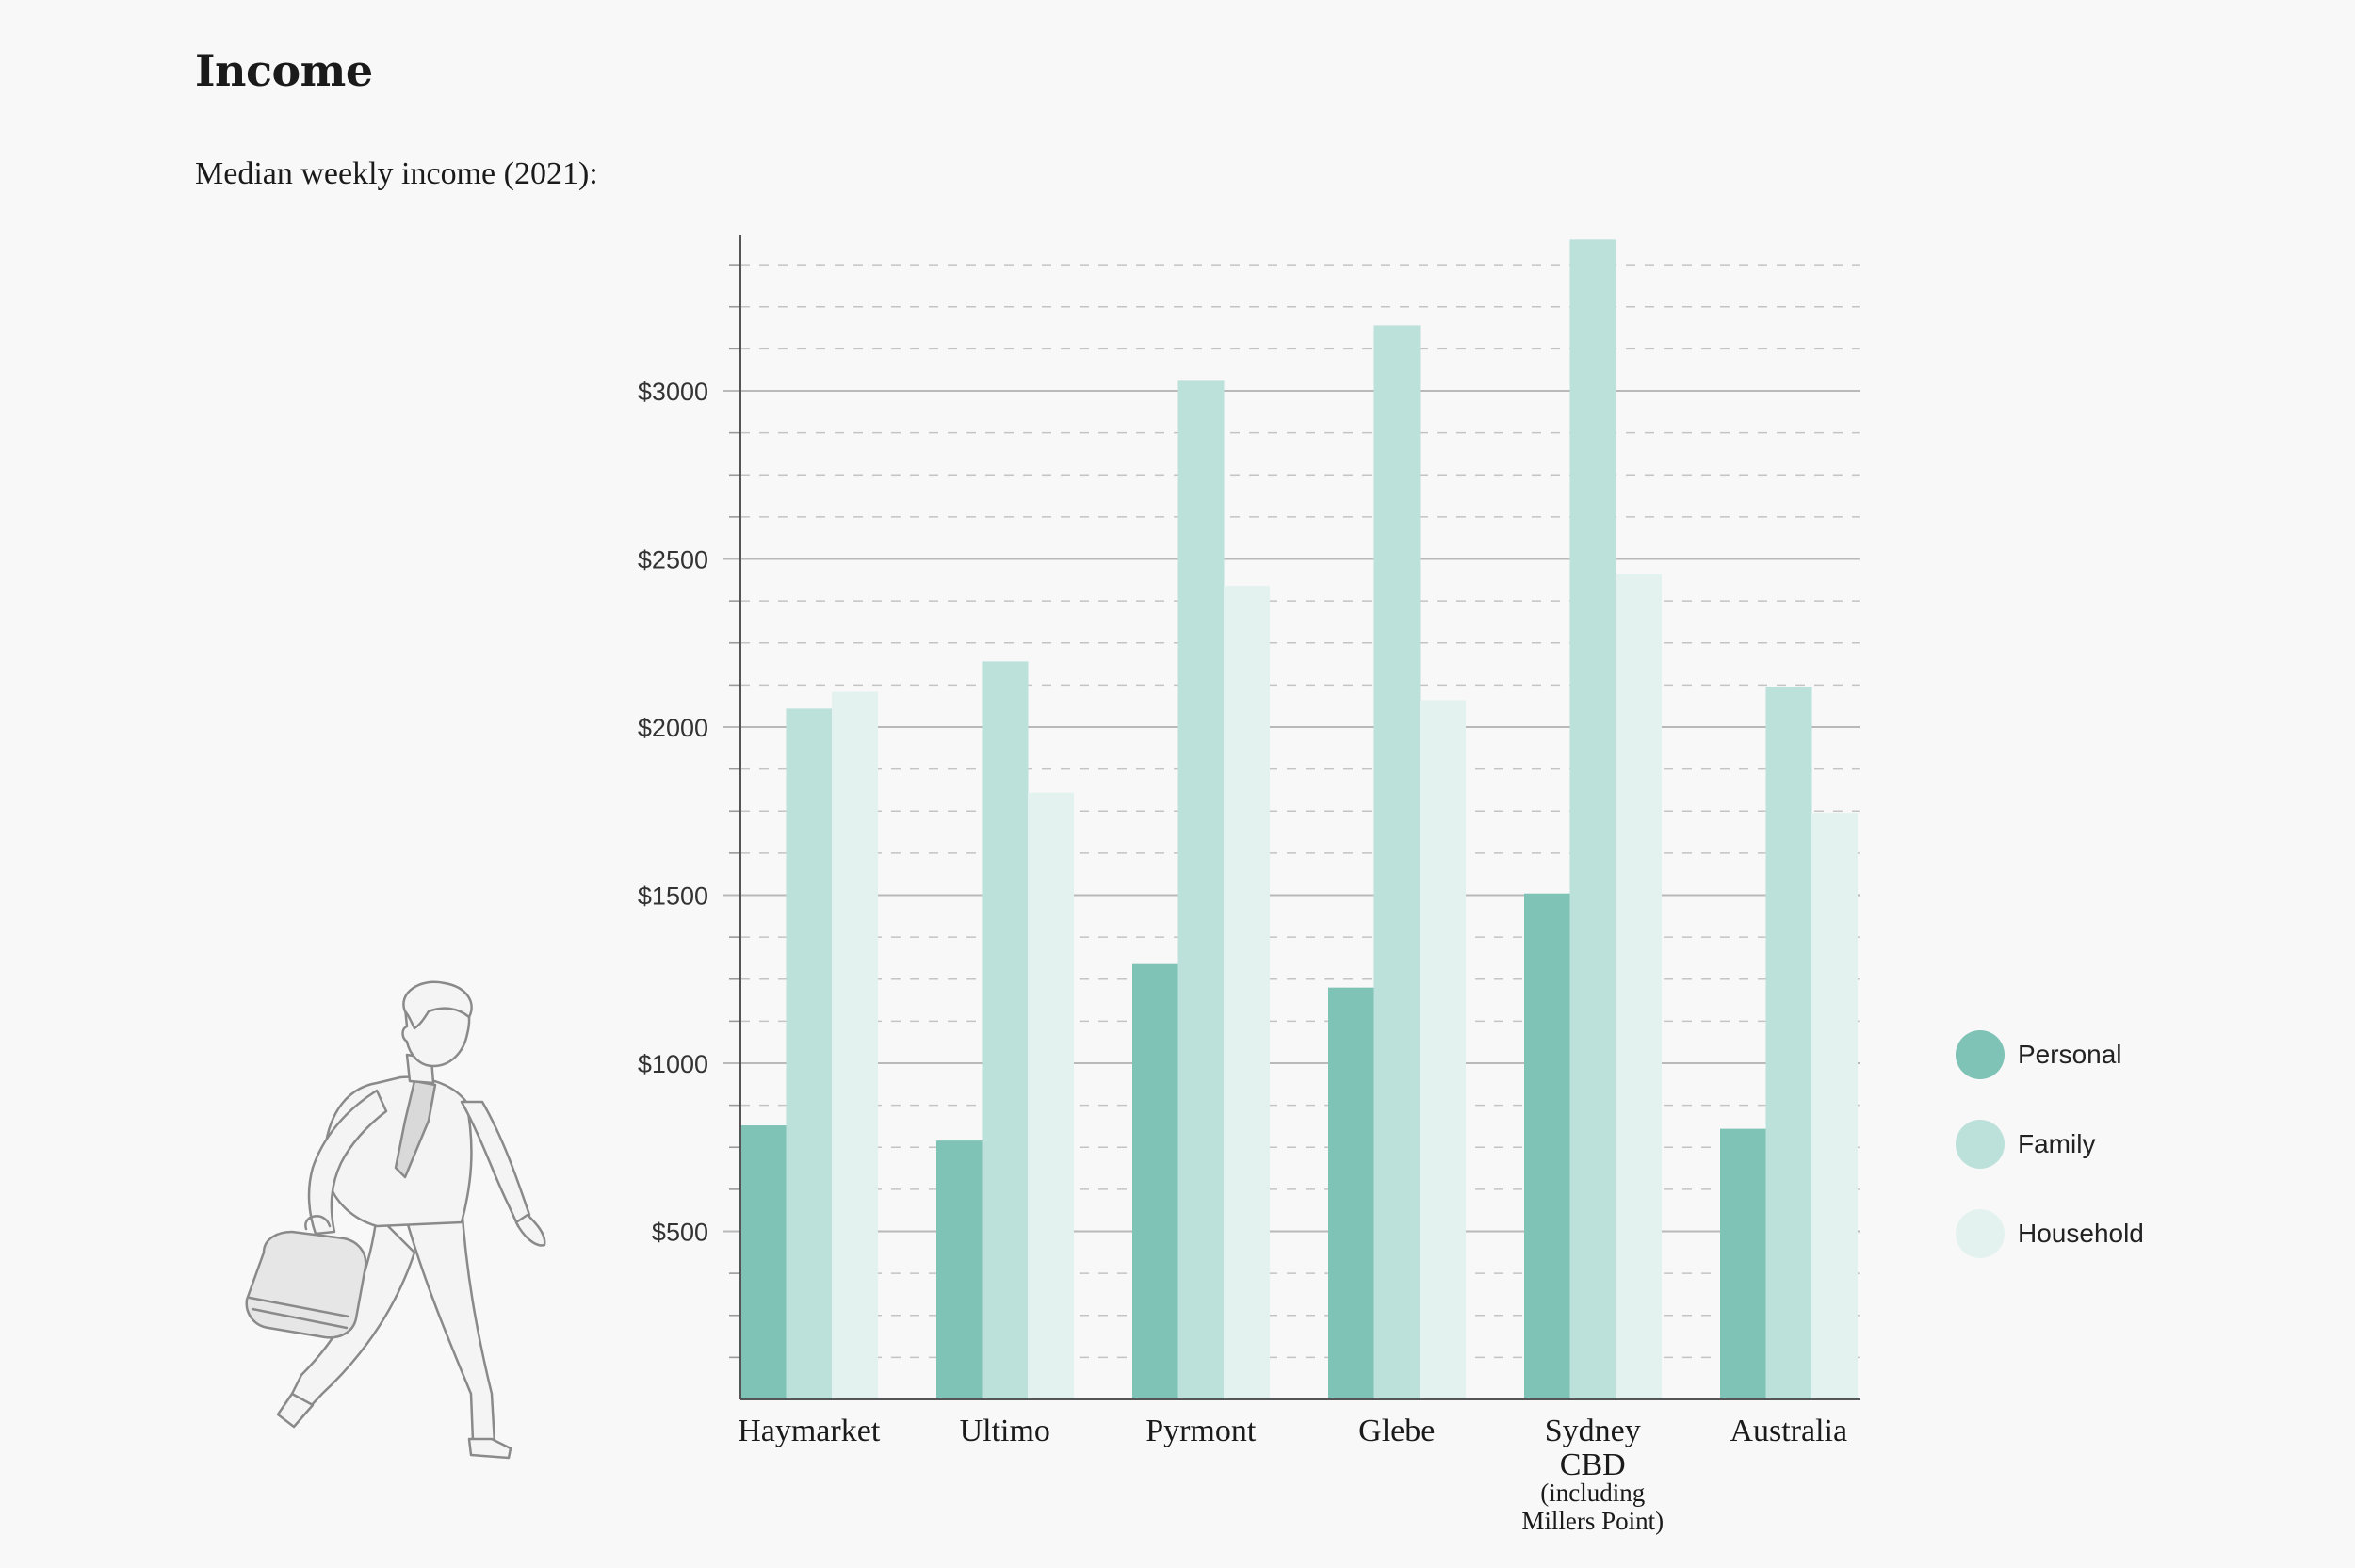 This screenshot has height=1568, width=2355. I want to click on legend-swatch-family, so click(1980, 1144).